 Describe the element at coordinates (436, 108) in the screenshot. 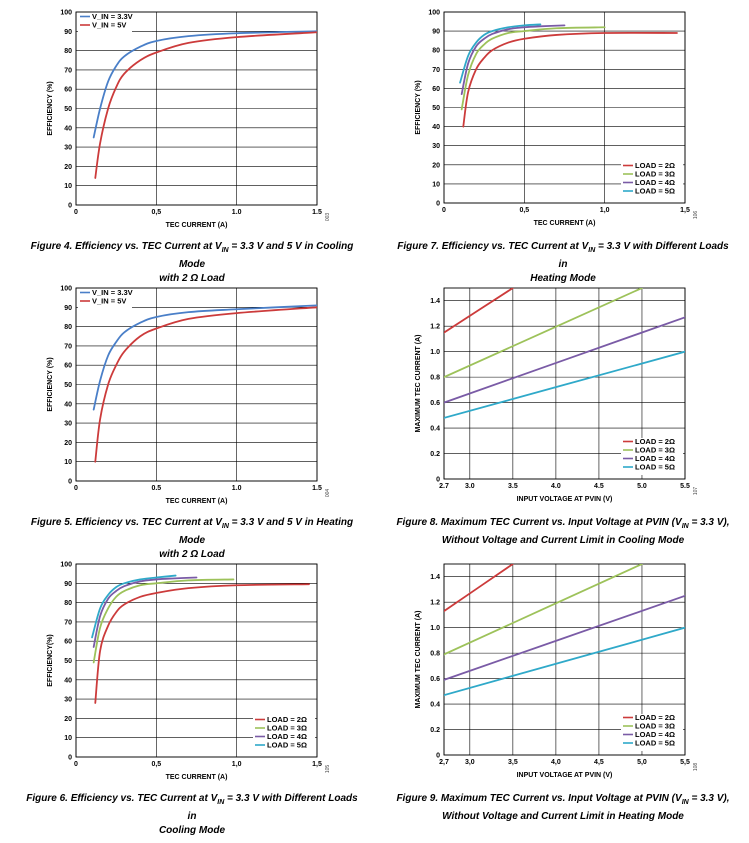

I see `y-tick-label: 50` at that location.